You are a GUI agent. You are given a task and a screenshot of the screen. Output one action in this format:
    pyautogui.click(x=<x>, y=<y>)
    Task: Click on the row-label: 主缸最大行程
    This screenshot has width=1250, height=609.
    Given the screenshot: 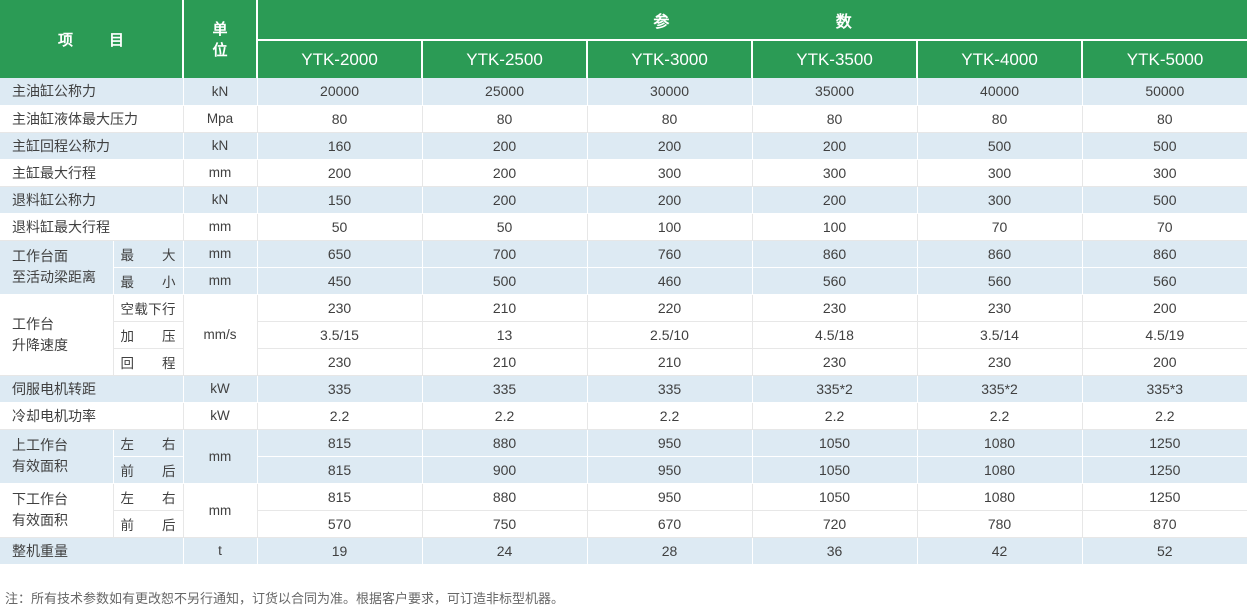 What is the action you would take?
    pyautogui.click(x=92, y=173)
    